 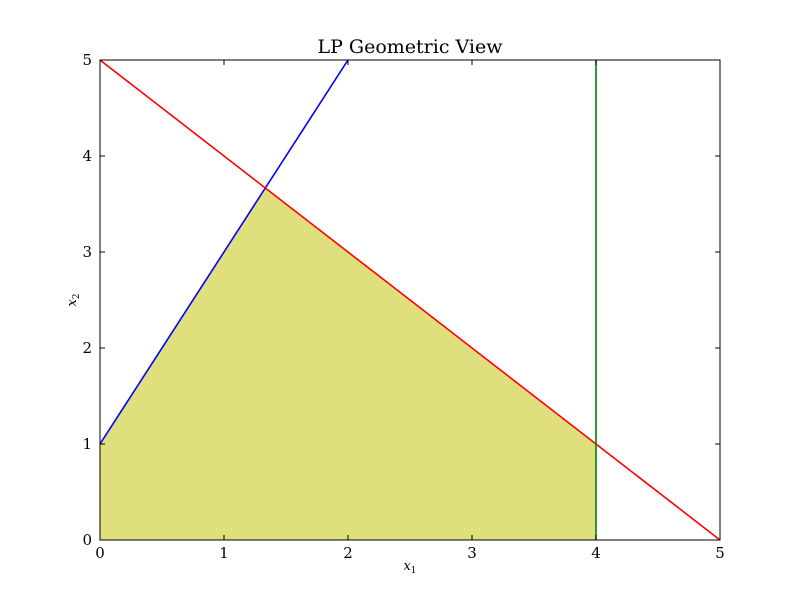 What do you see at coordinates (720, 553) in the screenshot?
I see `x-tick-label: 5` at bounding box center [720, 553].